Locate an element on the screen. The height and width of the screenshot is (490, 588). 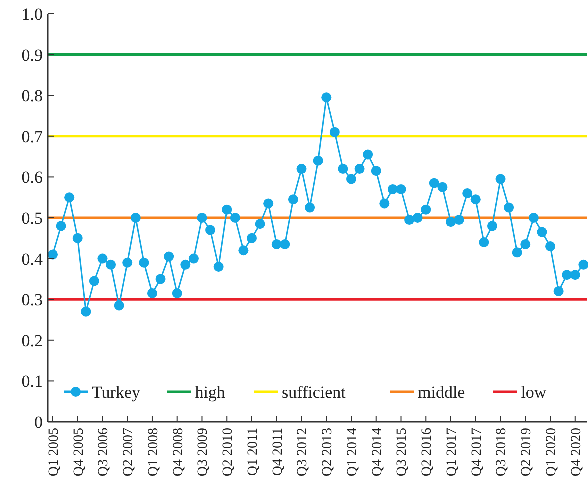
x-tick-label: Q4 2020 is located at coordinates (576, 452).